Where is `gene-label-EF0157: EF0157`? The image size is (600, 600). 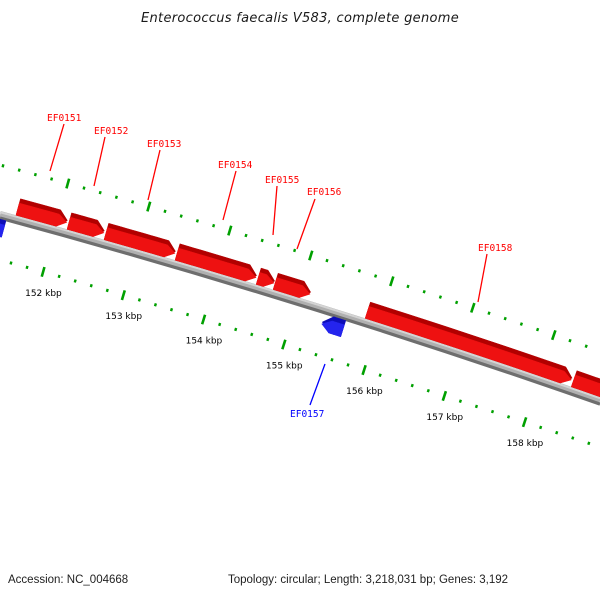 gene-label-EF0157: EF0157 is located at coordinates (307, 414).